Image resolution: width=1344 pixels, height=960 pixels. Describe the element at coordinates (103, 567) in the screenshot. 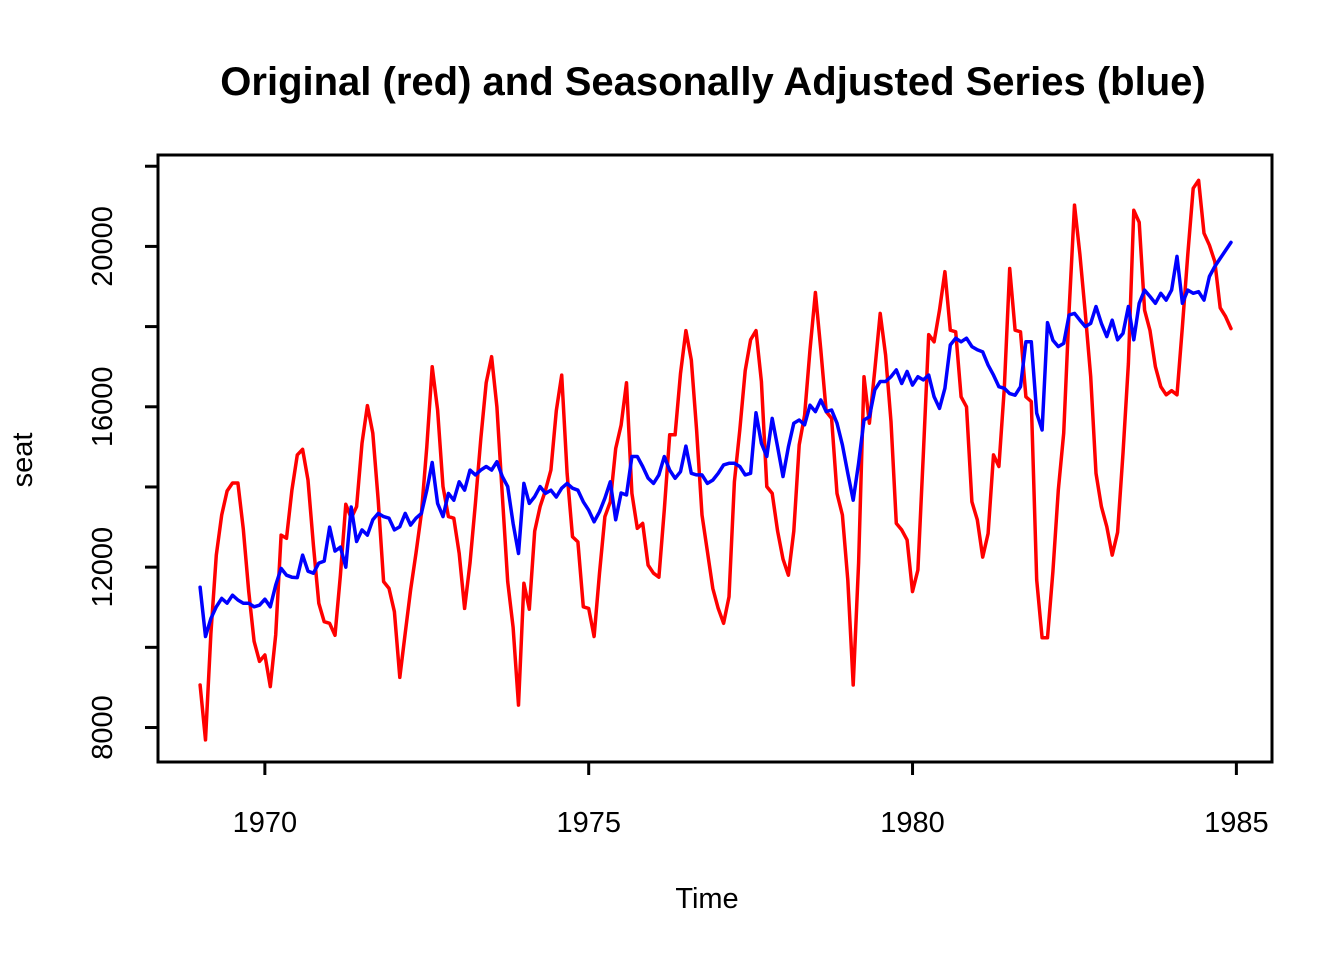

I see `y-axis-tick-label: 12000` at that location.